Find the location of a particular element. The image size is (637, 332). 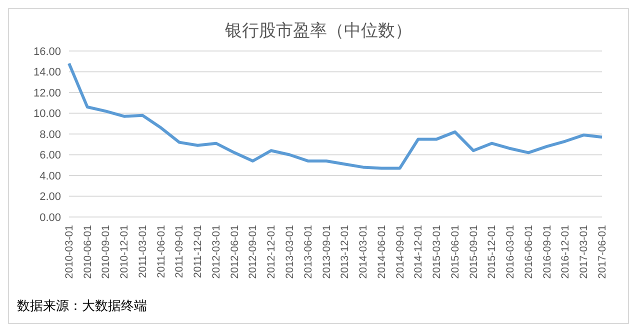

x-tick-label: 2015-09-01 is located at coordinates (474, 251).